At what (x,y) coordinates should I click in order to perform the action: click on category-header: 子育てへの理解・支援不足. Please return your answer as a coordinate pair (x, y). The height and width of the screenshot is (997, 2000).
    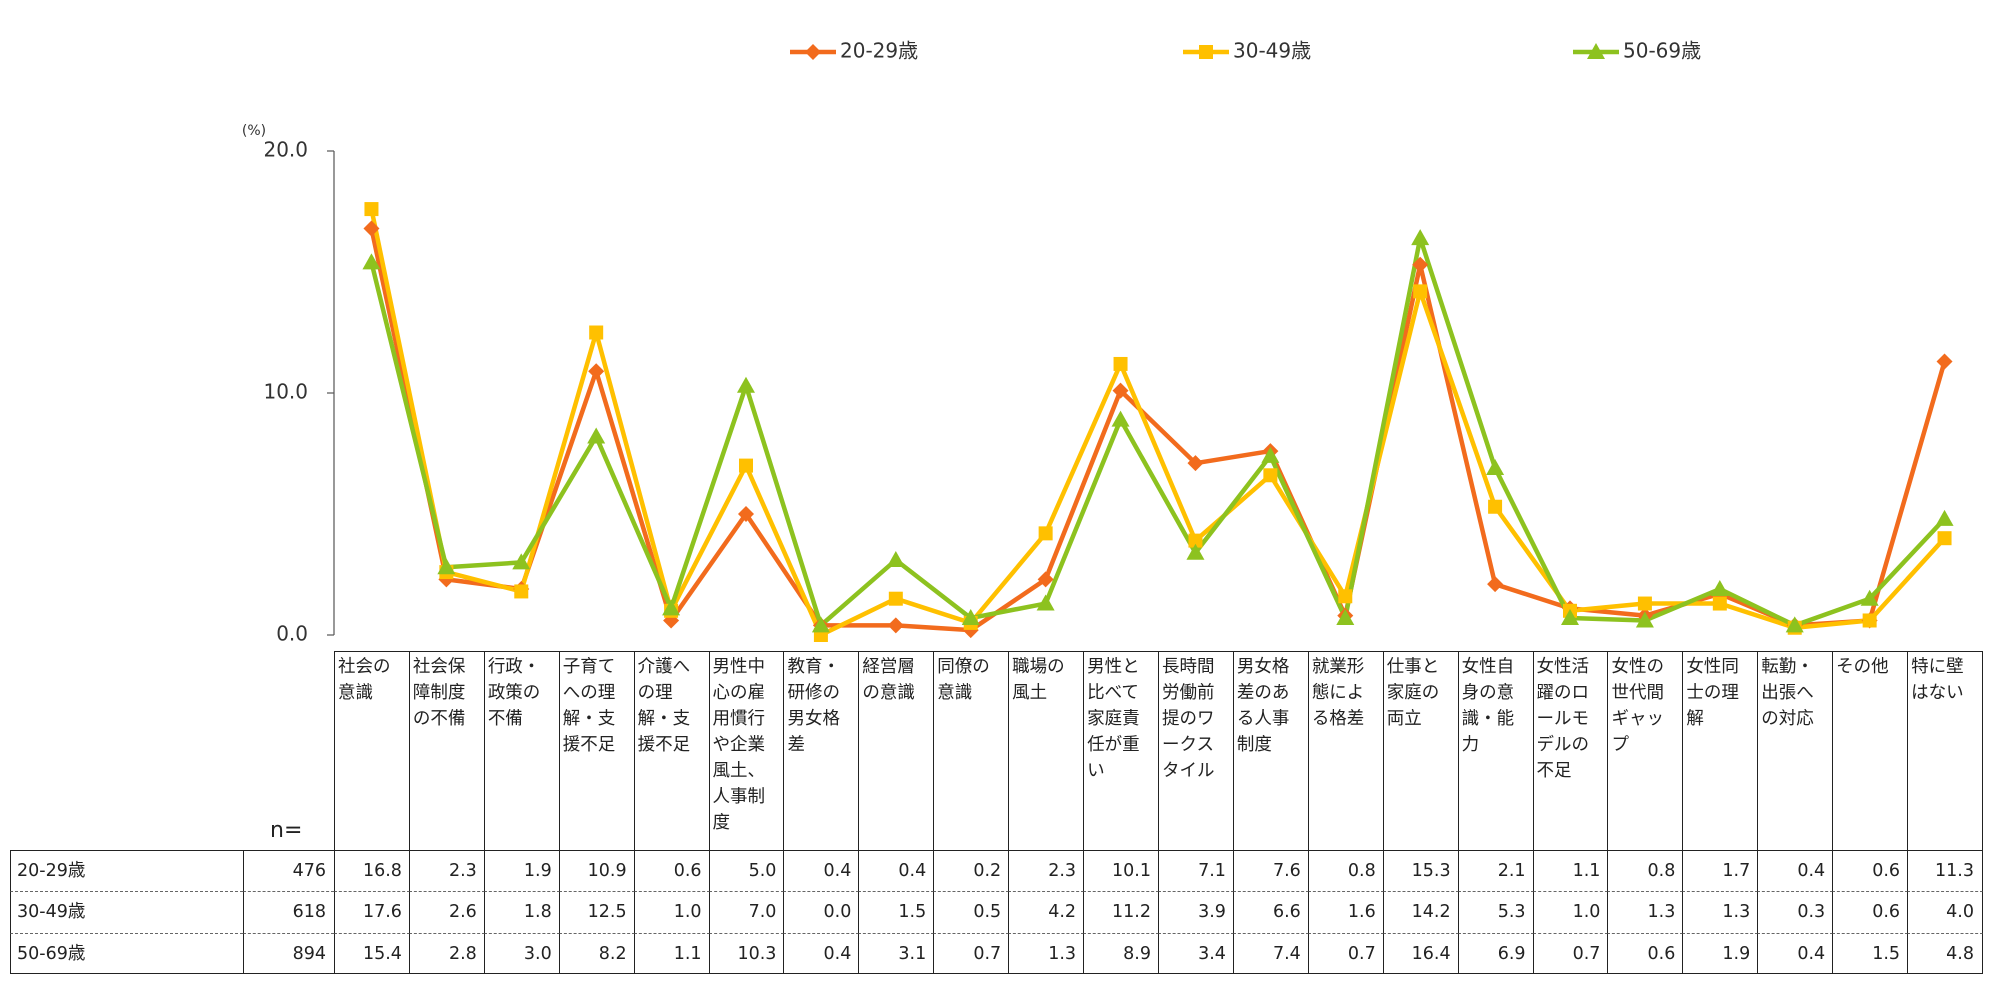
    Looking at the image, I should click on (596, 750).